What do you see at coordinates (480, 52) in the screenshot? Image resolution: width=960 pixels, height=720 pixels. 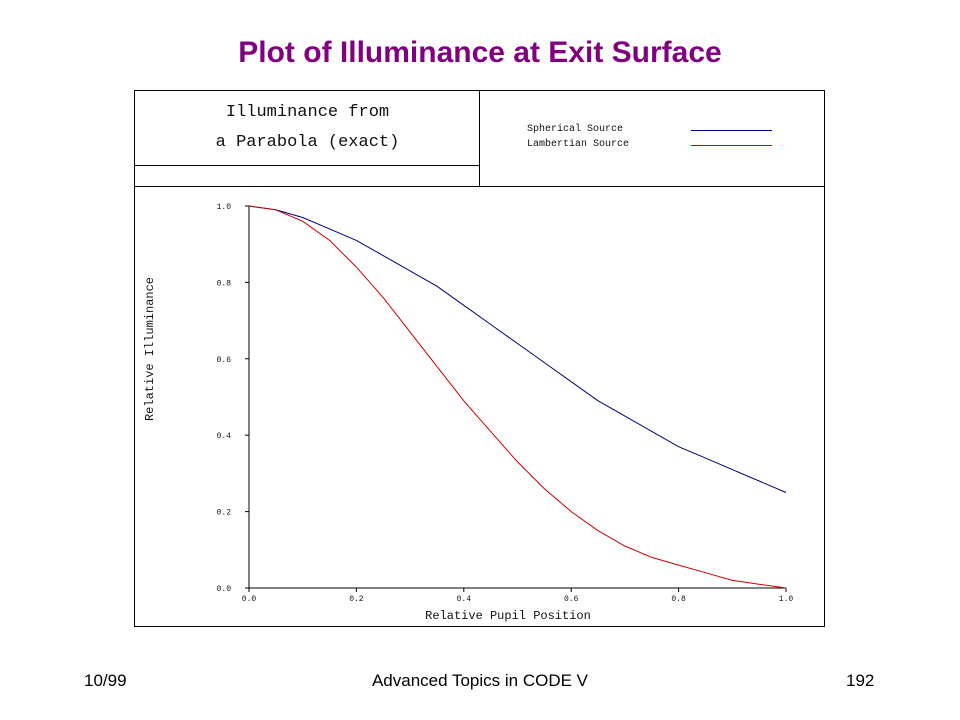 I see `slide-title: Plot of Illuminance at Exit Surface` at bounding box center [480, 52].